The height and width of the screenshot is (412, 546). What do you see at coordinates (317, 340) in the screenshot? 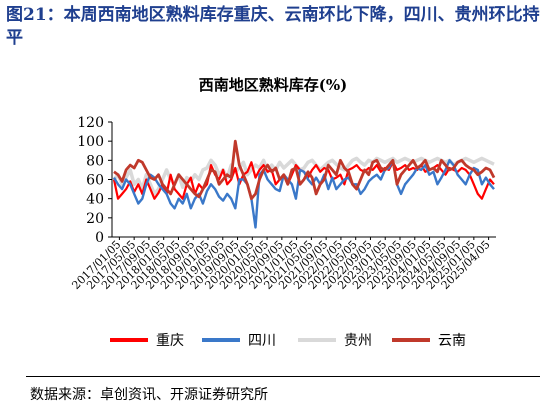
I see `legend-swatch-guizhou` at bounding box center [317, 340].